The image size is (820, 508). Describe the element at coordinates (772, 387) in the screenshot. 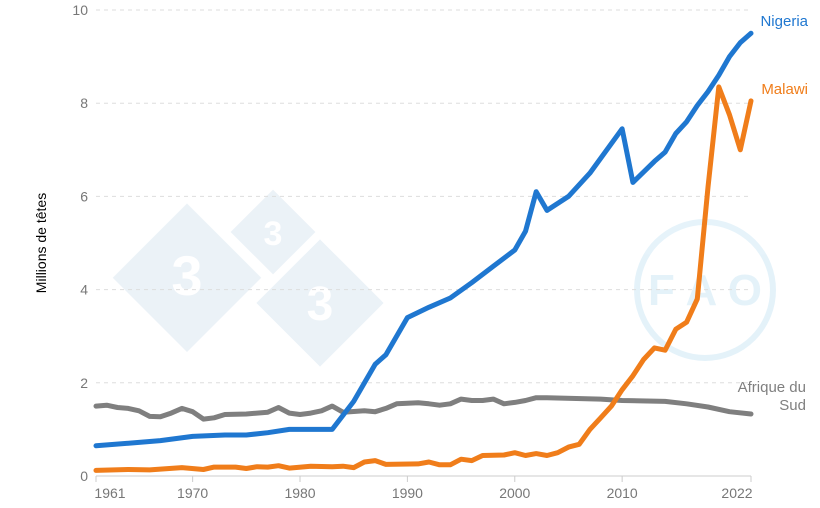

I see `series-label: Afrique du` at that location.